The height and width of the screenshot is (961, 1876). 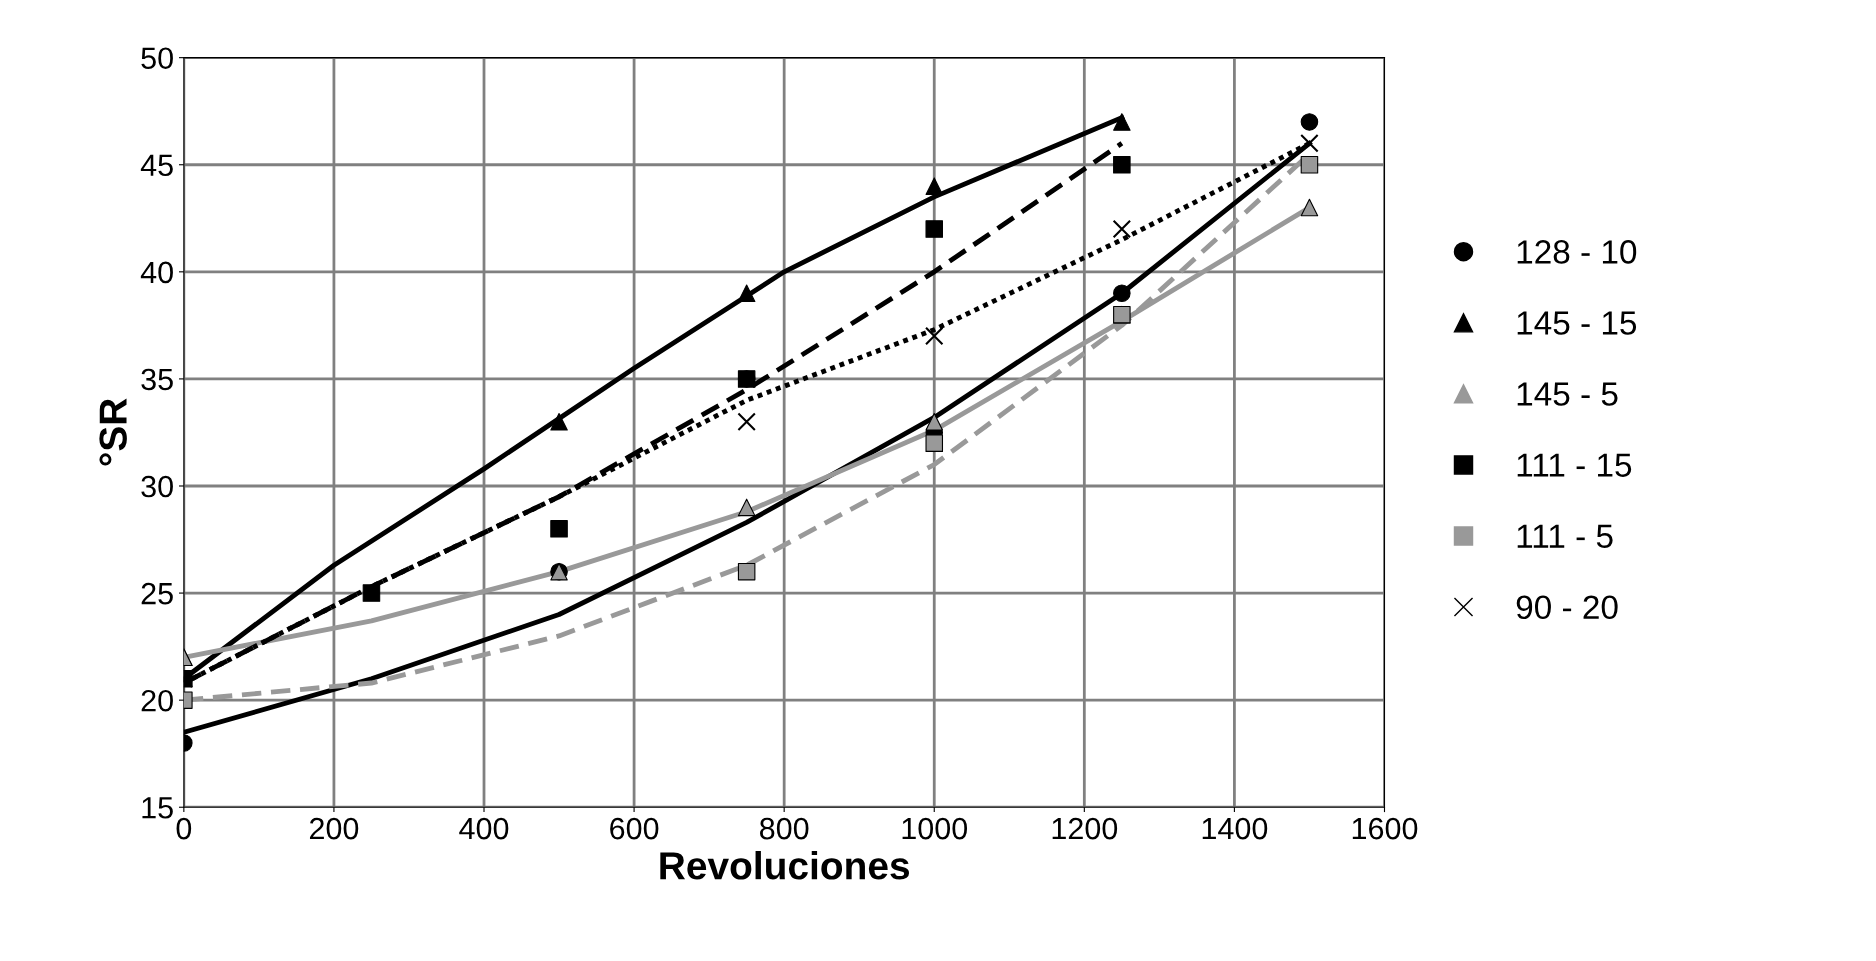 I want to click on y-tick-label: 35, so click(x=157, y=379).